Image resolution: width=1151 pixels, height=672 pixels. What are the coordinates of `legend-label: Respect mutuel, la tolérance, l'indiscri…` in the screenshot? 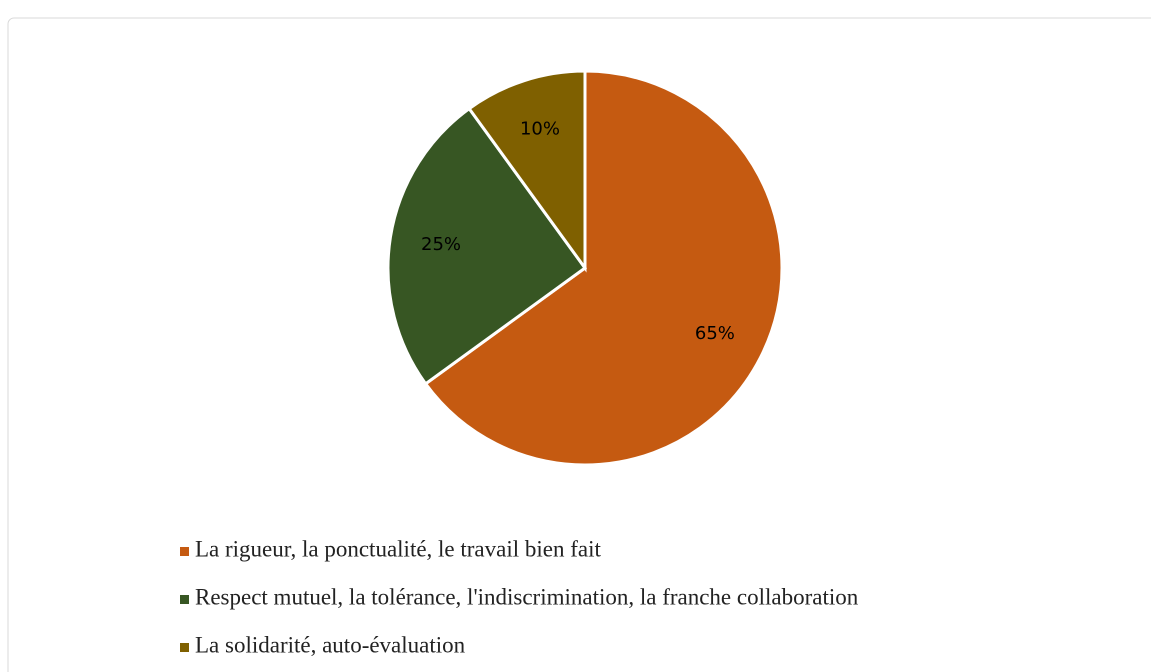 It's located at (527, 596).